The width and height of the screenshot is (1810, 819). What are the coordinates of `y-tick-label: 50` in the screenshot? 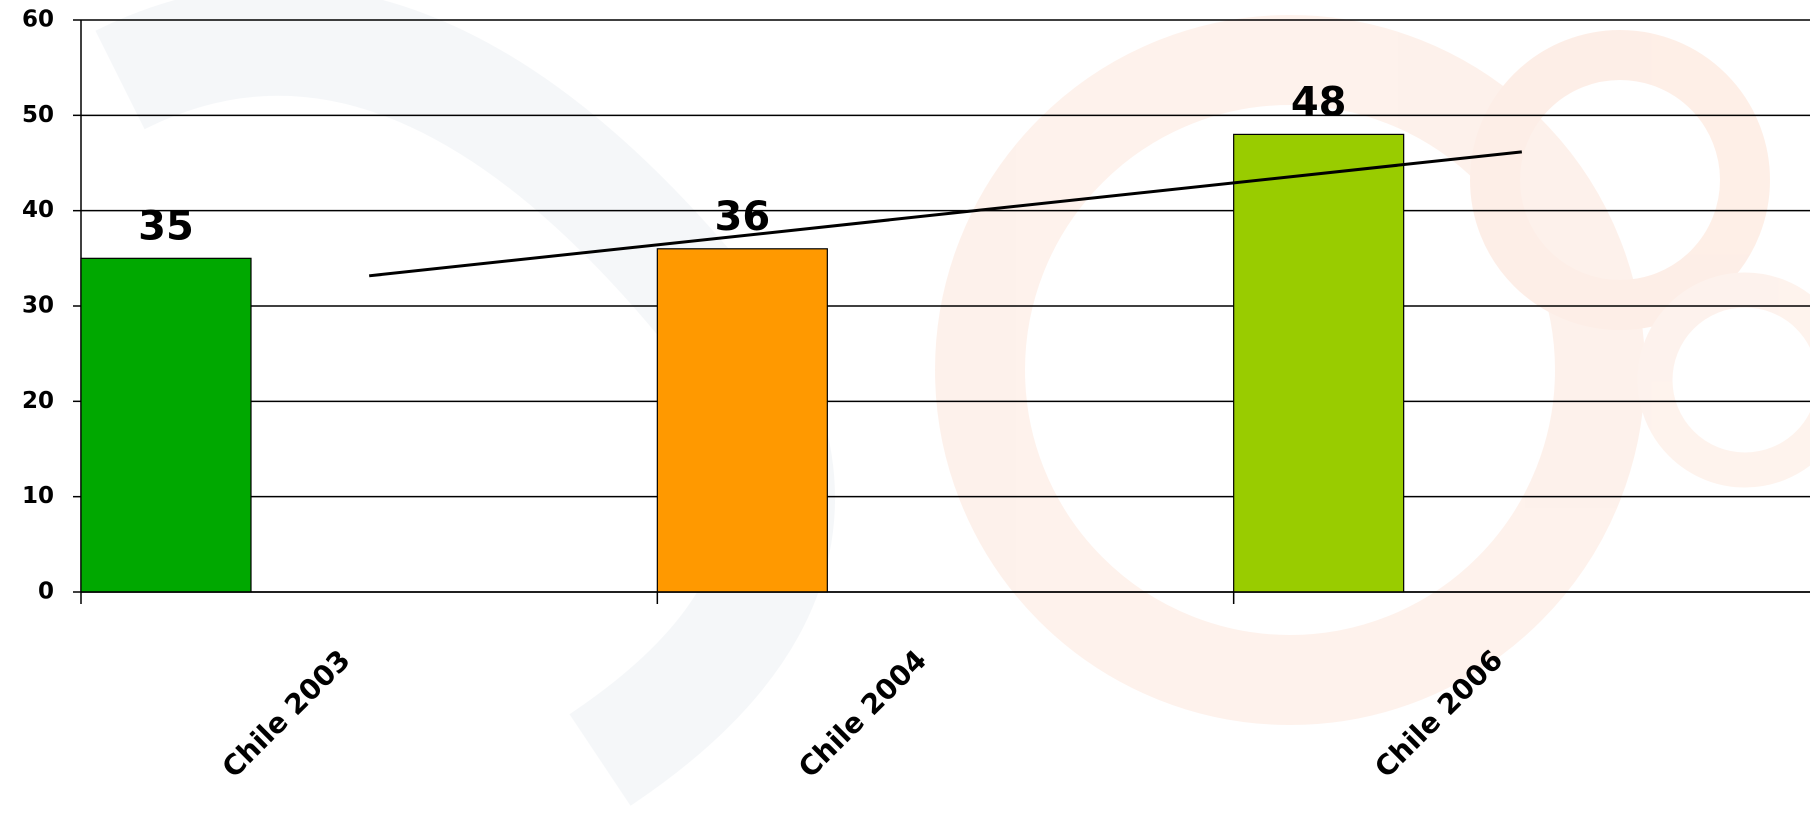 It's located at (38, 115).